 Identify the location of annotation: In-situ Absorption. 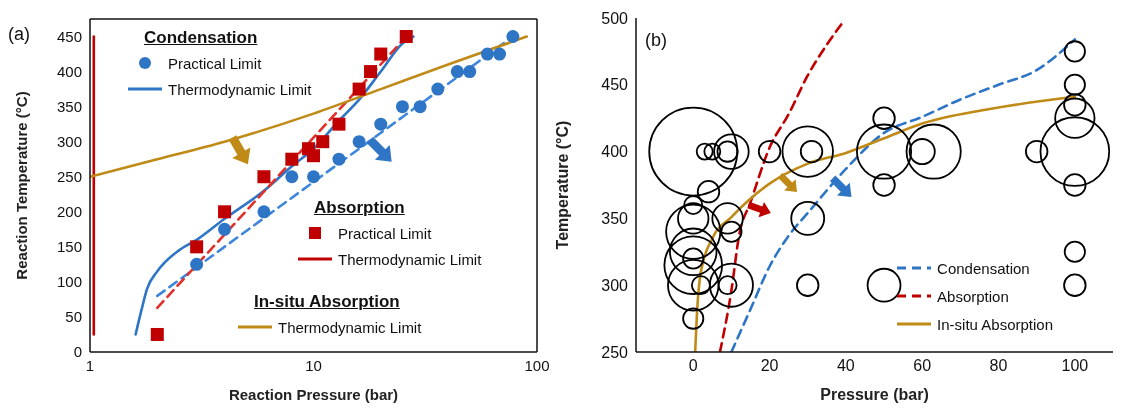
(327, 302).